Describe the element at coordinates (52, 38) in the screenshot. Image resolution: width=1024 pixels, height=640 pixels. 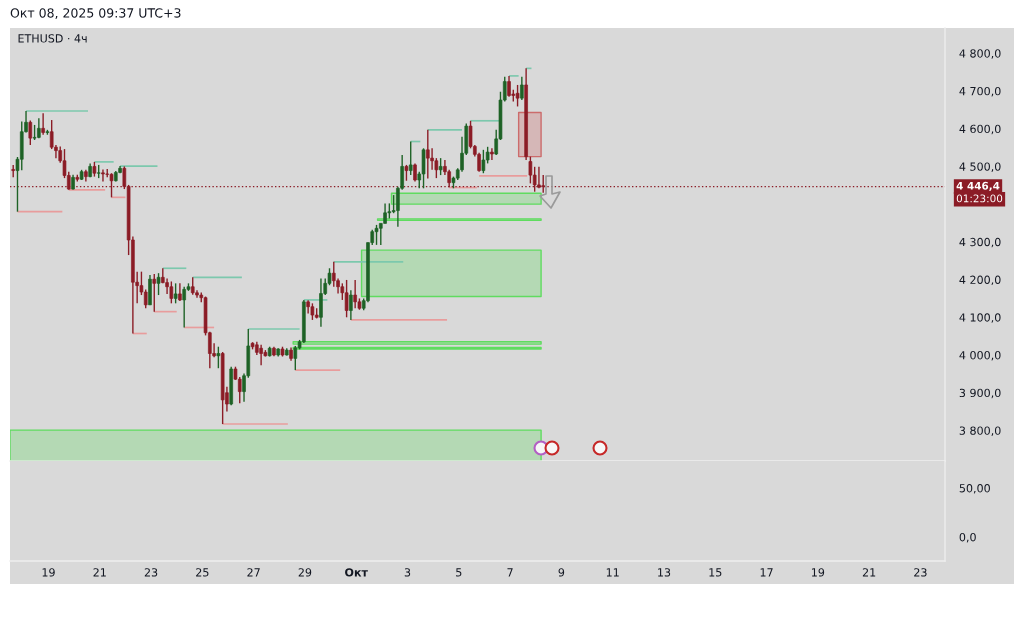
I see `chart-title: ETHUSD · 4ч` at that location.